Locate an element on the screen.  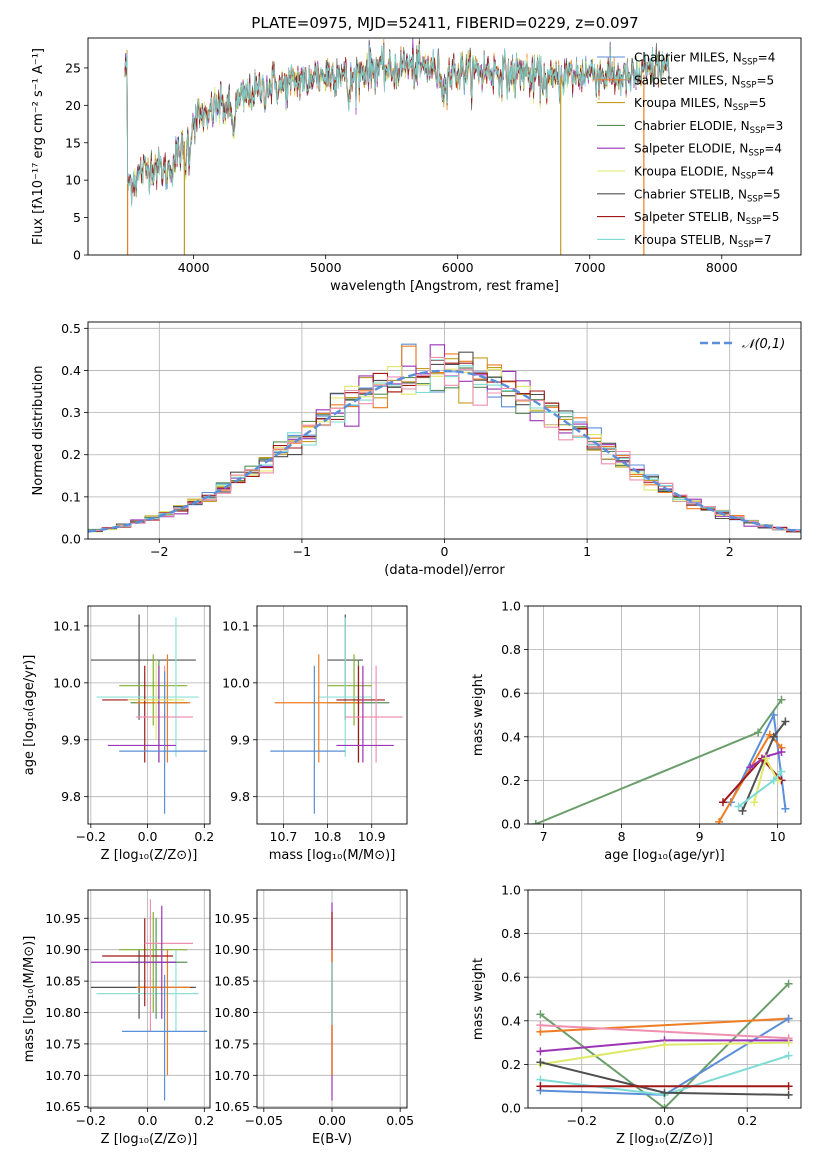
y-tick-label: 10.80 is located at coordinates (63, 1012).